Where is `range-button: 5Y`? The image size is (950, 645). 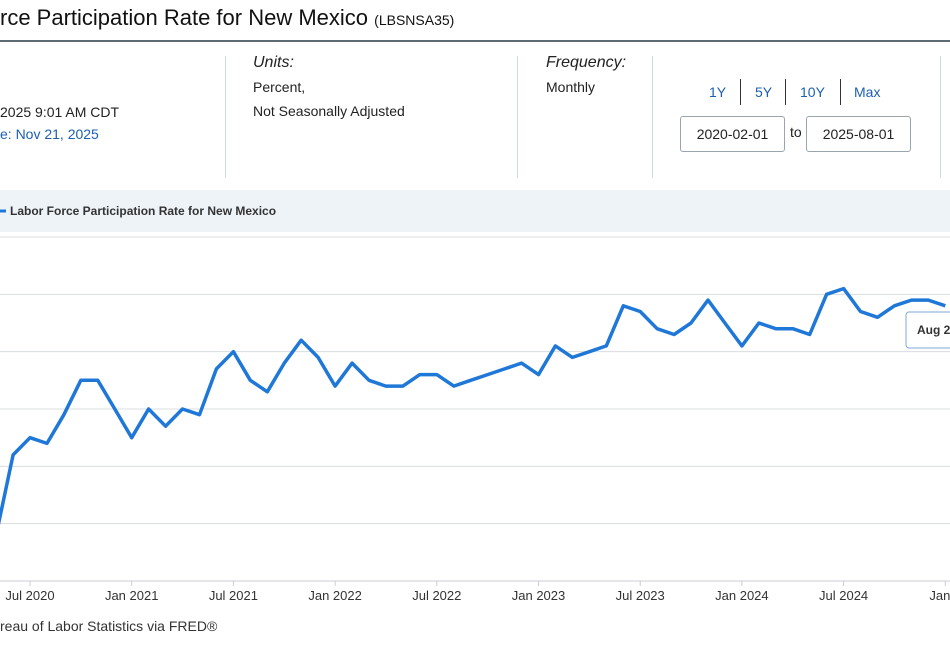
range-button: 5Y is located at coordinates (764, 92).